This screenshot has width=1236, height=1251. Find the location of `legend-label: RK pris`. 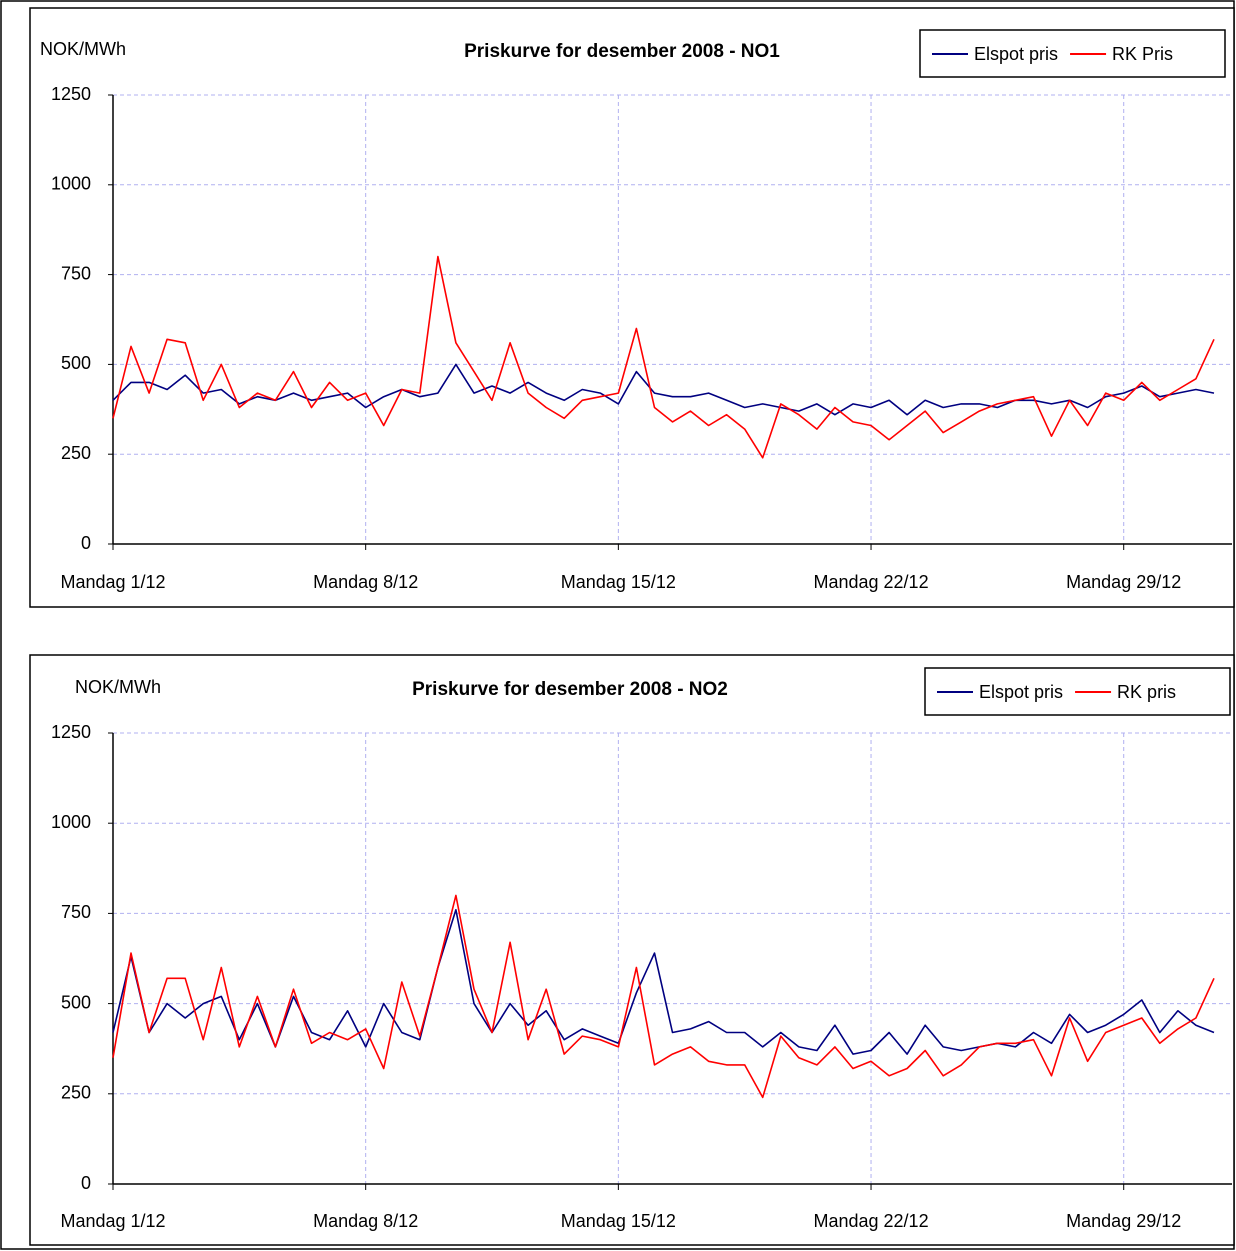

legend-label: RK pris is located at coordinates (1146, 692).